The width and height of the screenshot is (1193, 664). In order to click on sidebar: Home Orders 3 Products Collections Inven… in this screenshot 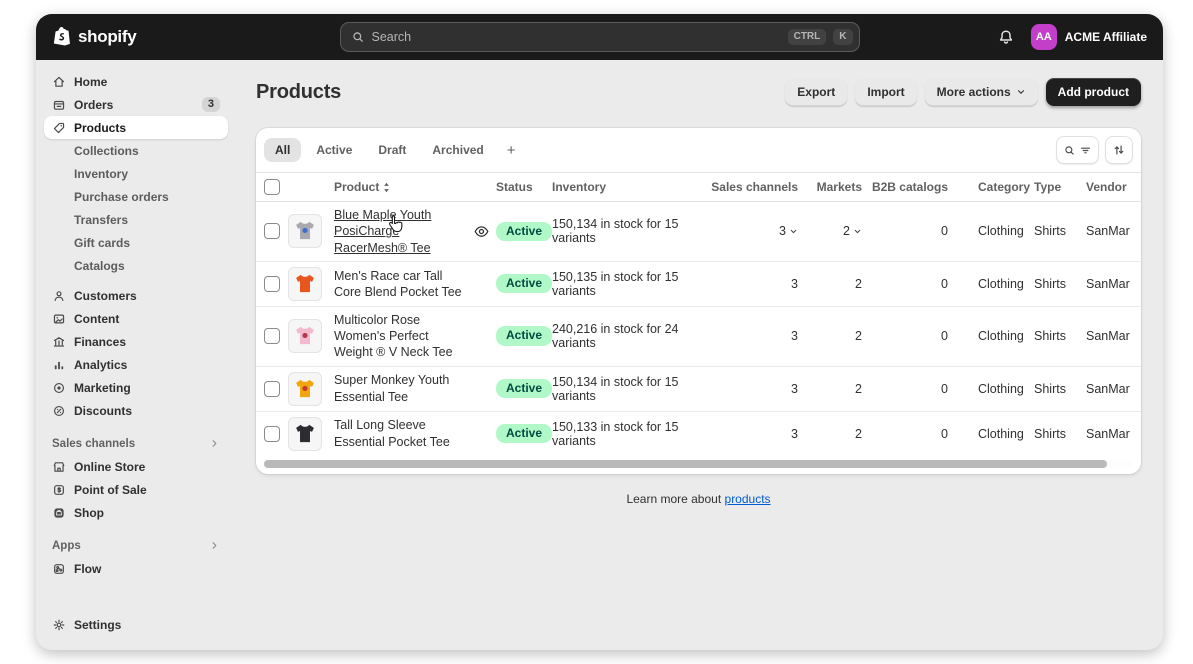, I will do `click(136, 355)`.